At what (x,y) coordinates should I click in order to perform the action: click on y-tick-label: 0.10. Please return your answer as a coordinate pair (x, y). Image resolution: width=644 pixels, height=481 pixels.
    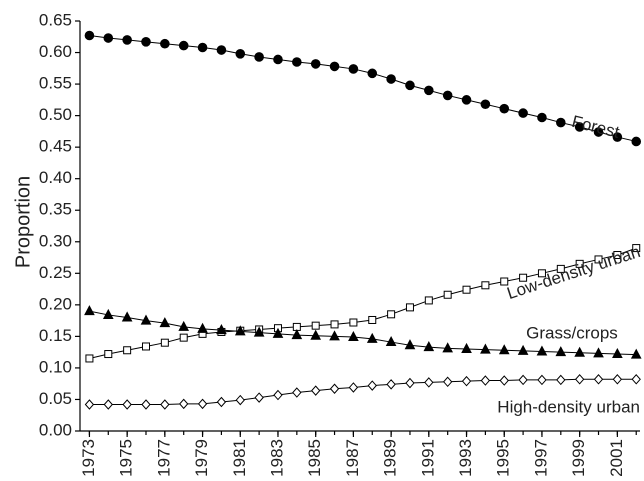
    Looking at the image, I should click on (55, 366).